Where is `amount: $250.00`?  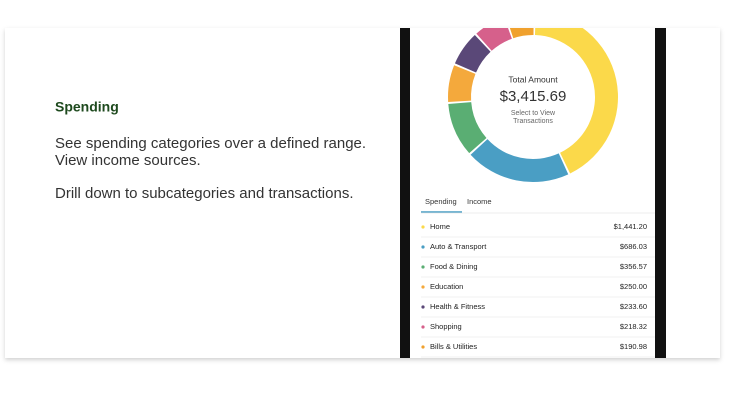
amount: $250.00 is located at coordinates (633, 286).